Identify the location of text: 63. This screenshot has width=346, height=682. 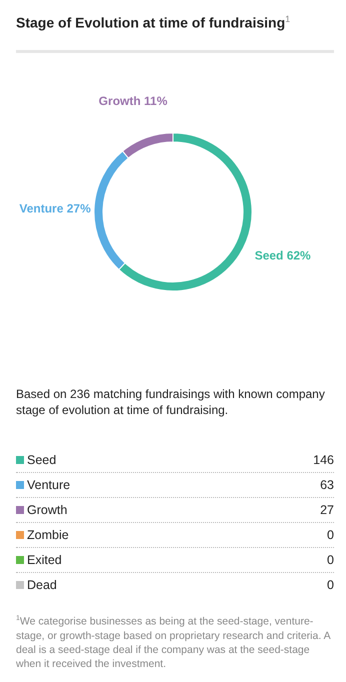
(327, 485).